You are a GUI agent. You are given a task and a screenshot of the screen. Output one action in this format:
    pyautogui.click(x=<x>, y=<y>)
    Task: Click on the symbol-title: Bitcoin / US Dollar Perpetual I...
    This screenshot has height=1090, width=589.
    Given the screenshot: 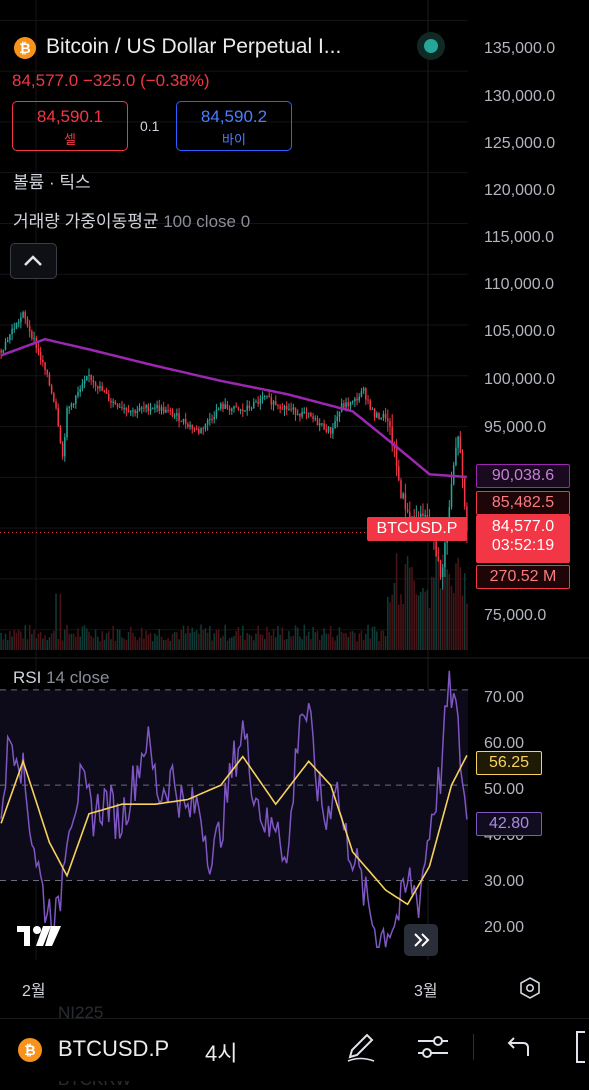 What is the action you would take?
    pyautogui.click(x=194, y=46)
    